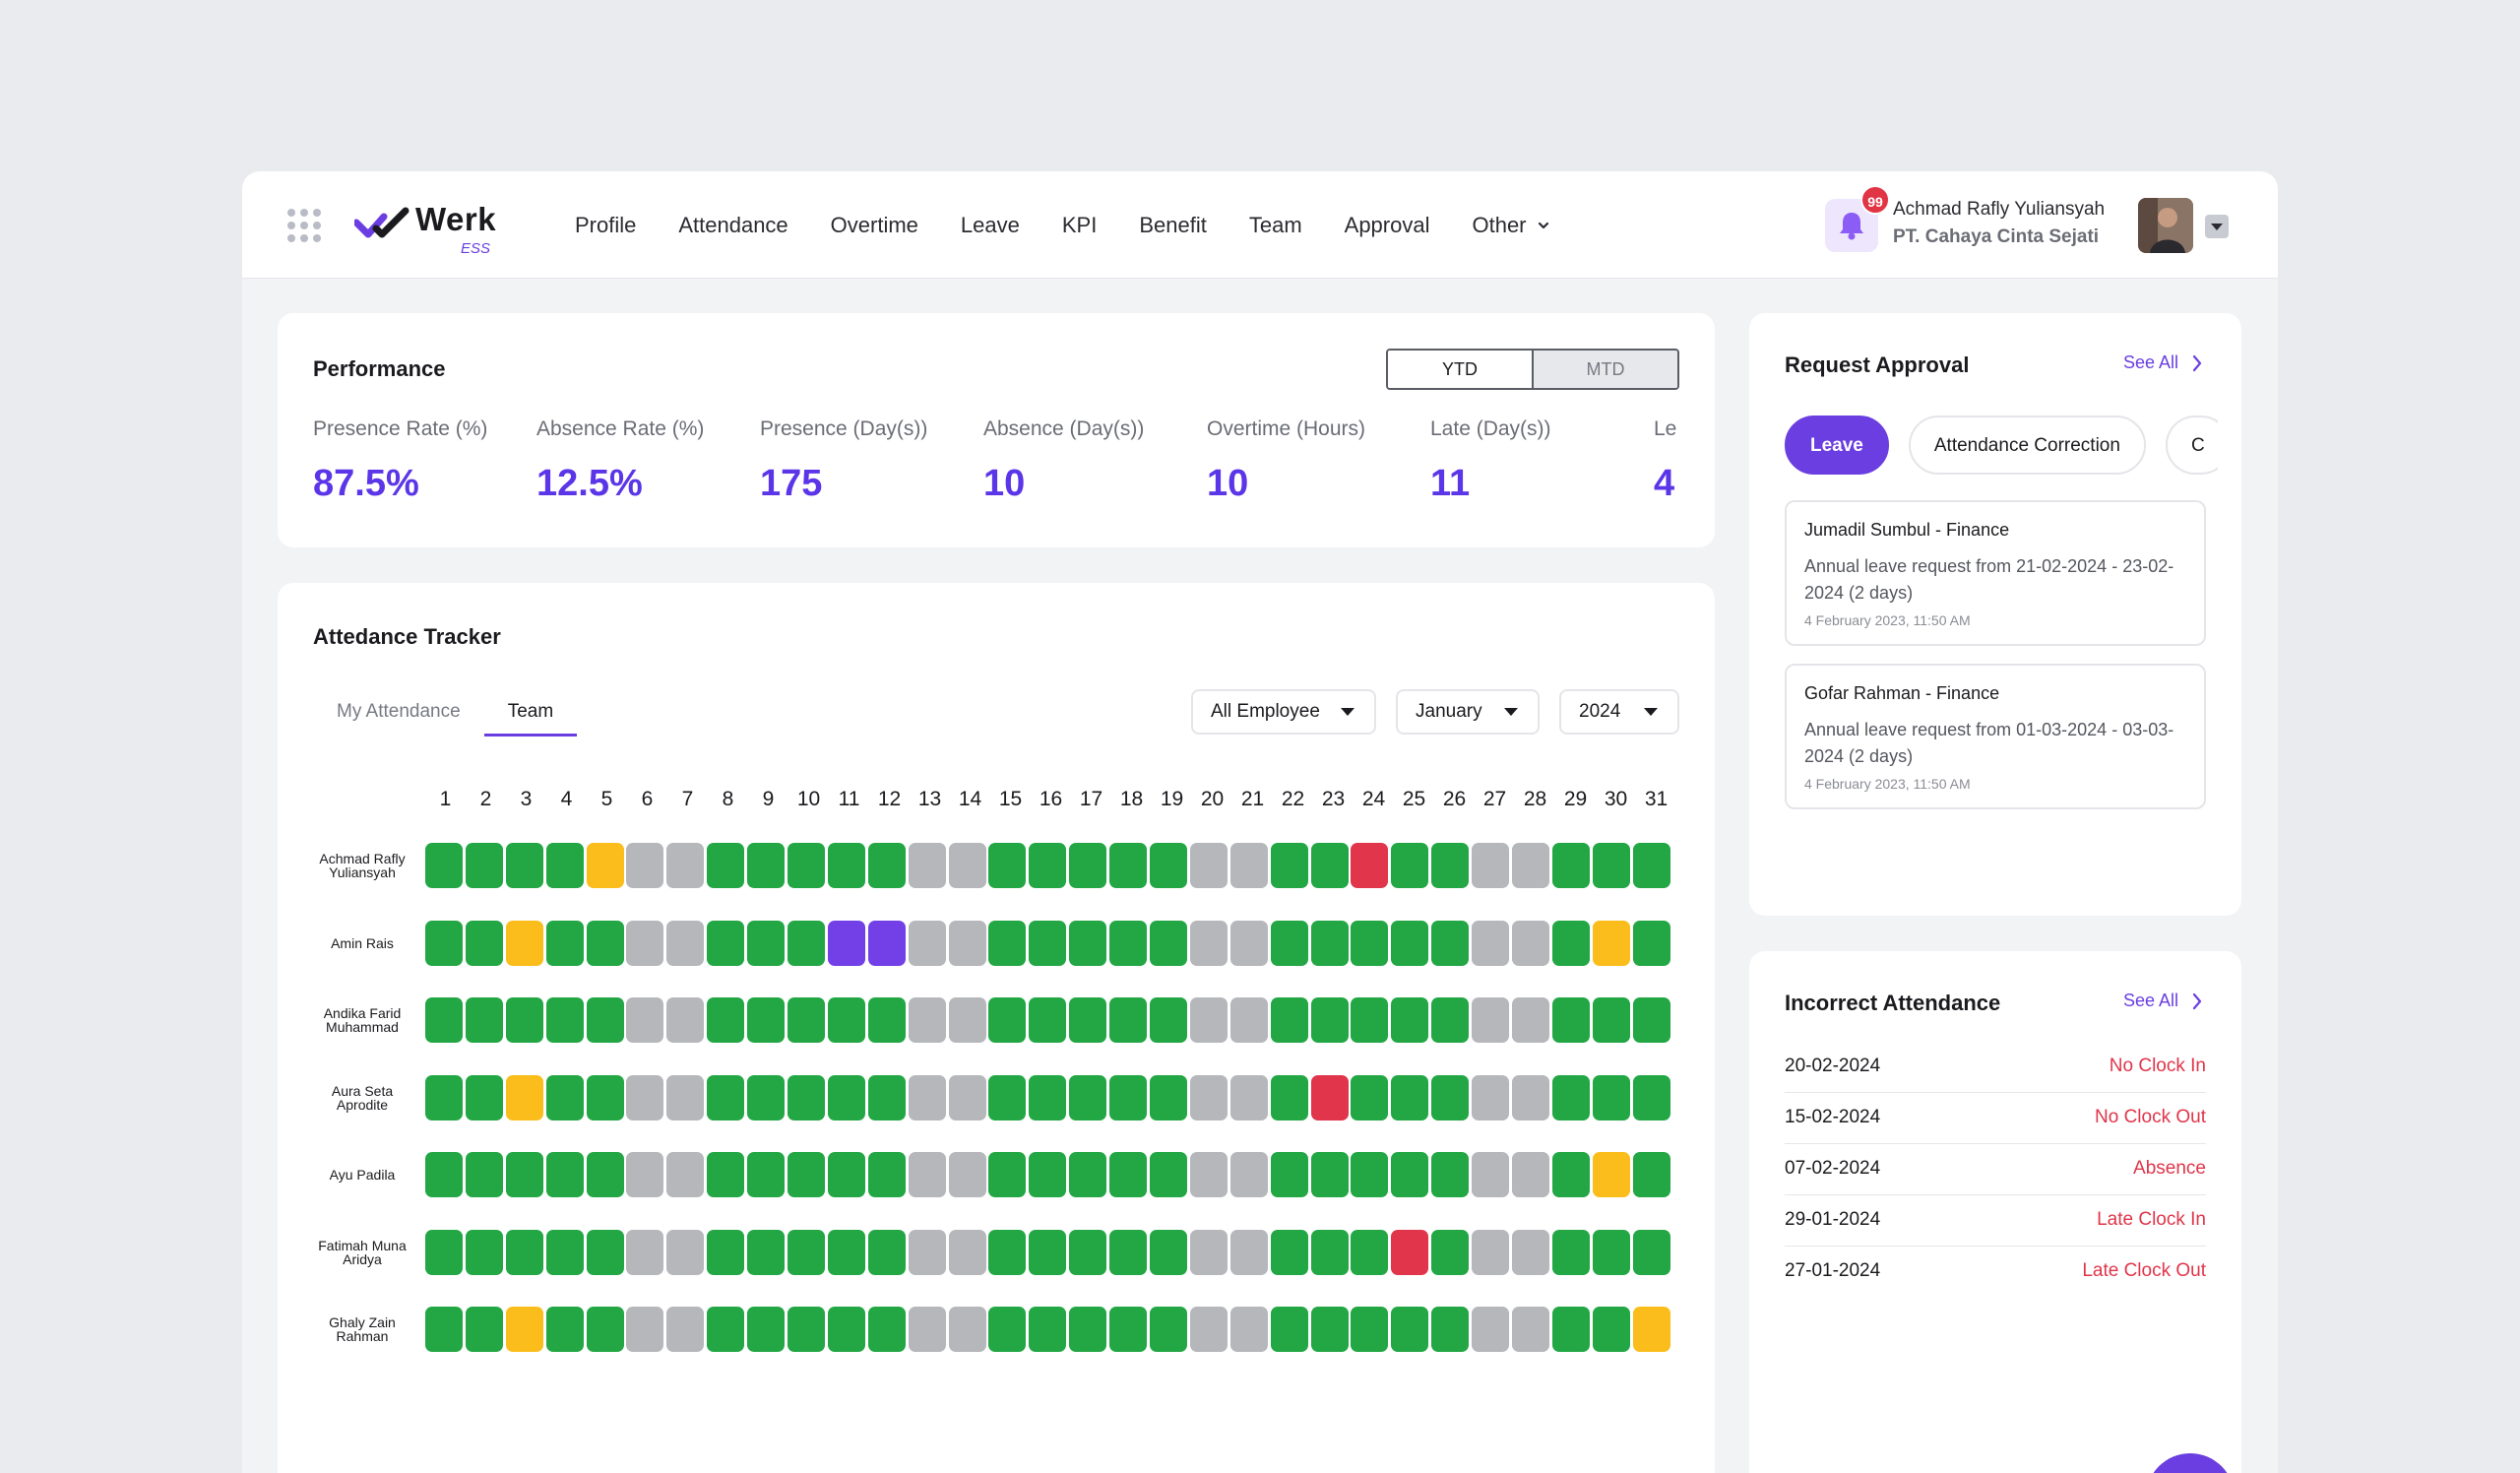  What do you see at coordinates (2162, 362) in the screenshot?
I see `request-see-all-link: See All` at bounding box center [2162, 362].